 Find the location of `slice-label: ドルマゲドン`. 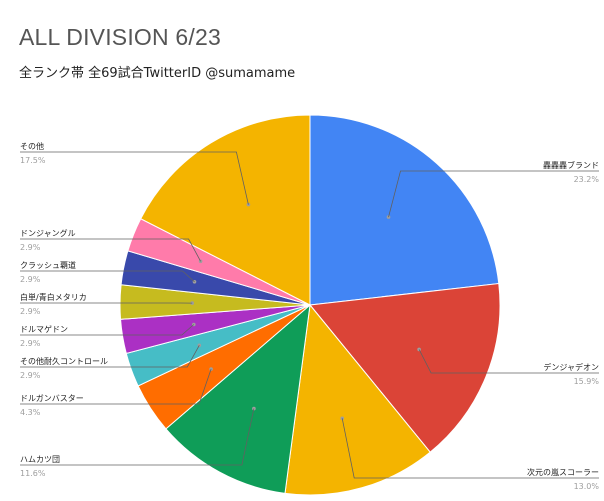

slice-label: ドルマゲドン is located at coordinates (44, 329).